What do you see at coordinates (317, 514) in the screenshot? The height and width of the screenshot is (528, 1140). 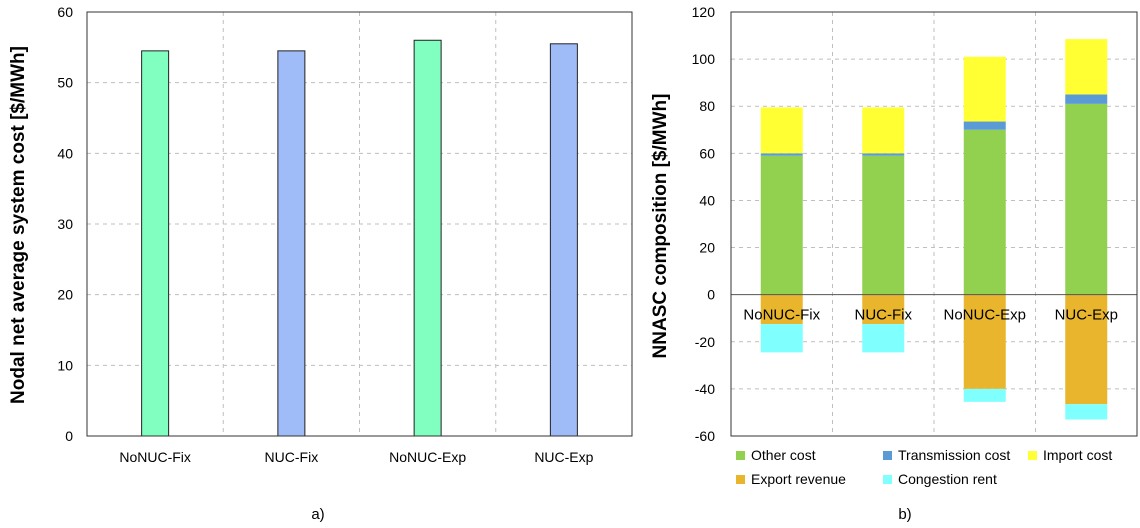 I see `panel-a-caption: a)` at bounding box center [317, 514].